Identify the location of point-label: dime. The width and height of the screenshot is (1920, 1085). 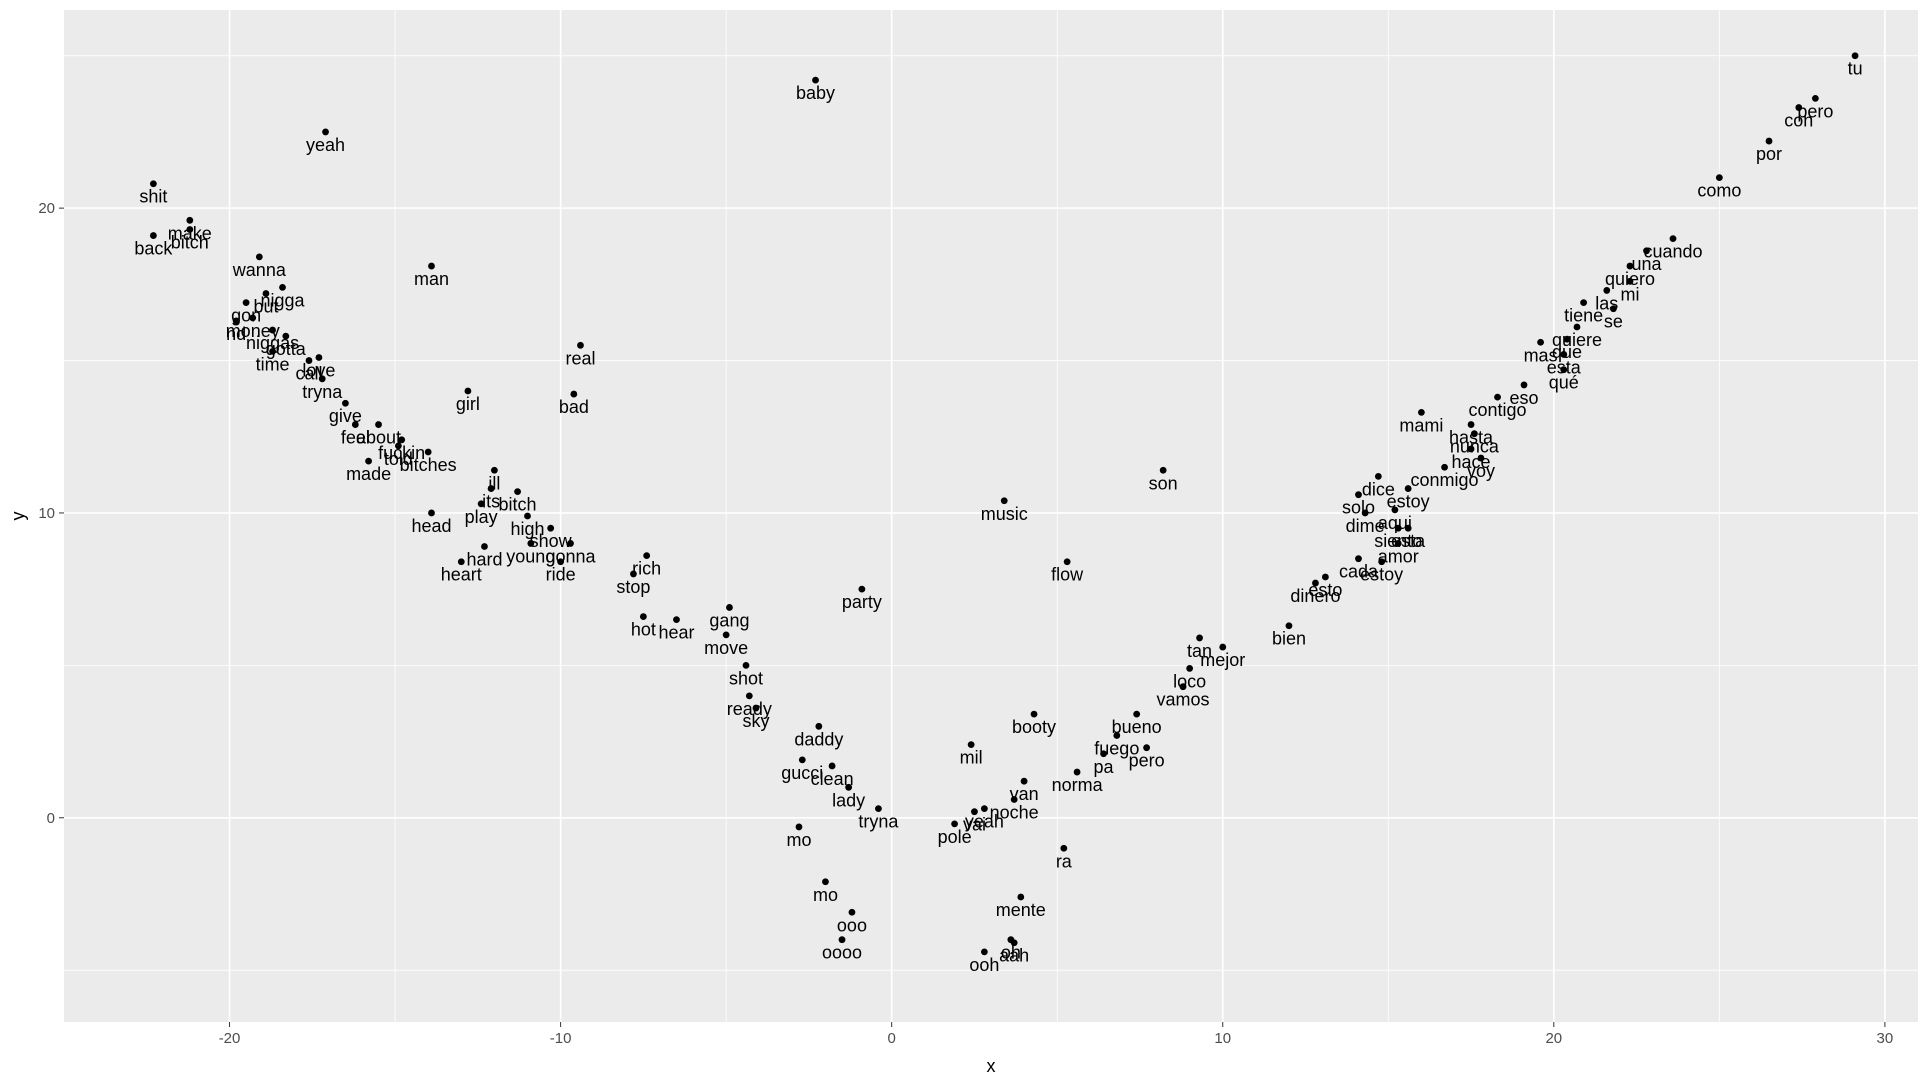
(1365, 526).